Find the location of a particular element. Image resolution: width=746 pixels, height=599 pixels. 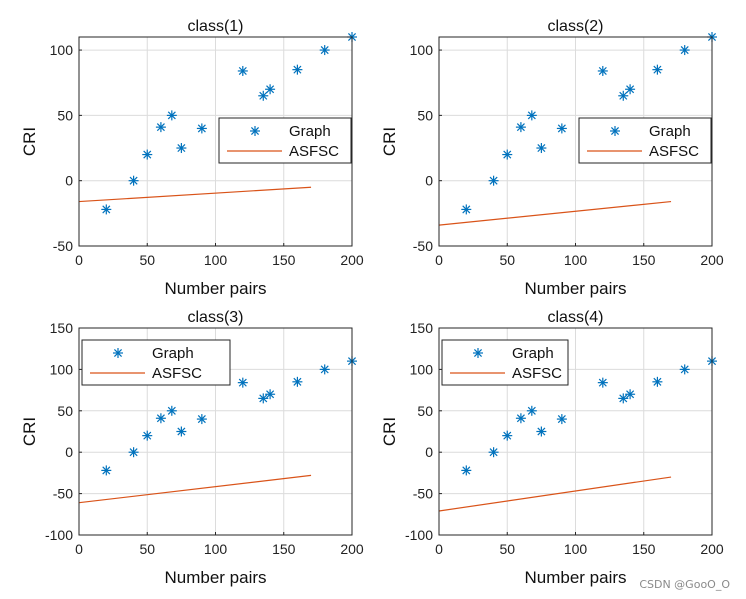

y-tick-label: -100 is located at coordinates (59, 535).